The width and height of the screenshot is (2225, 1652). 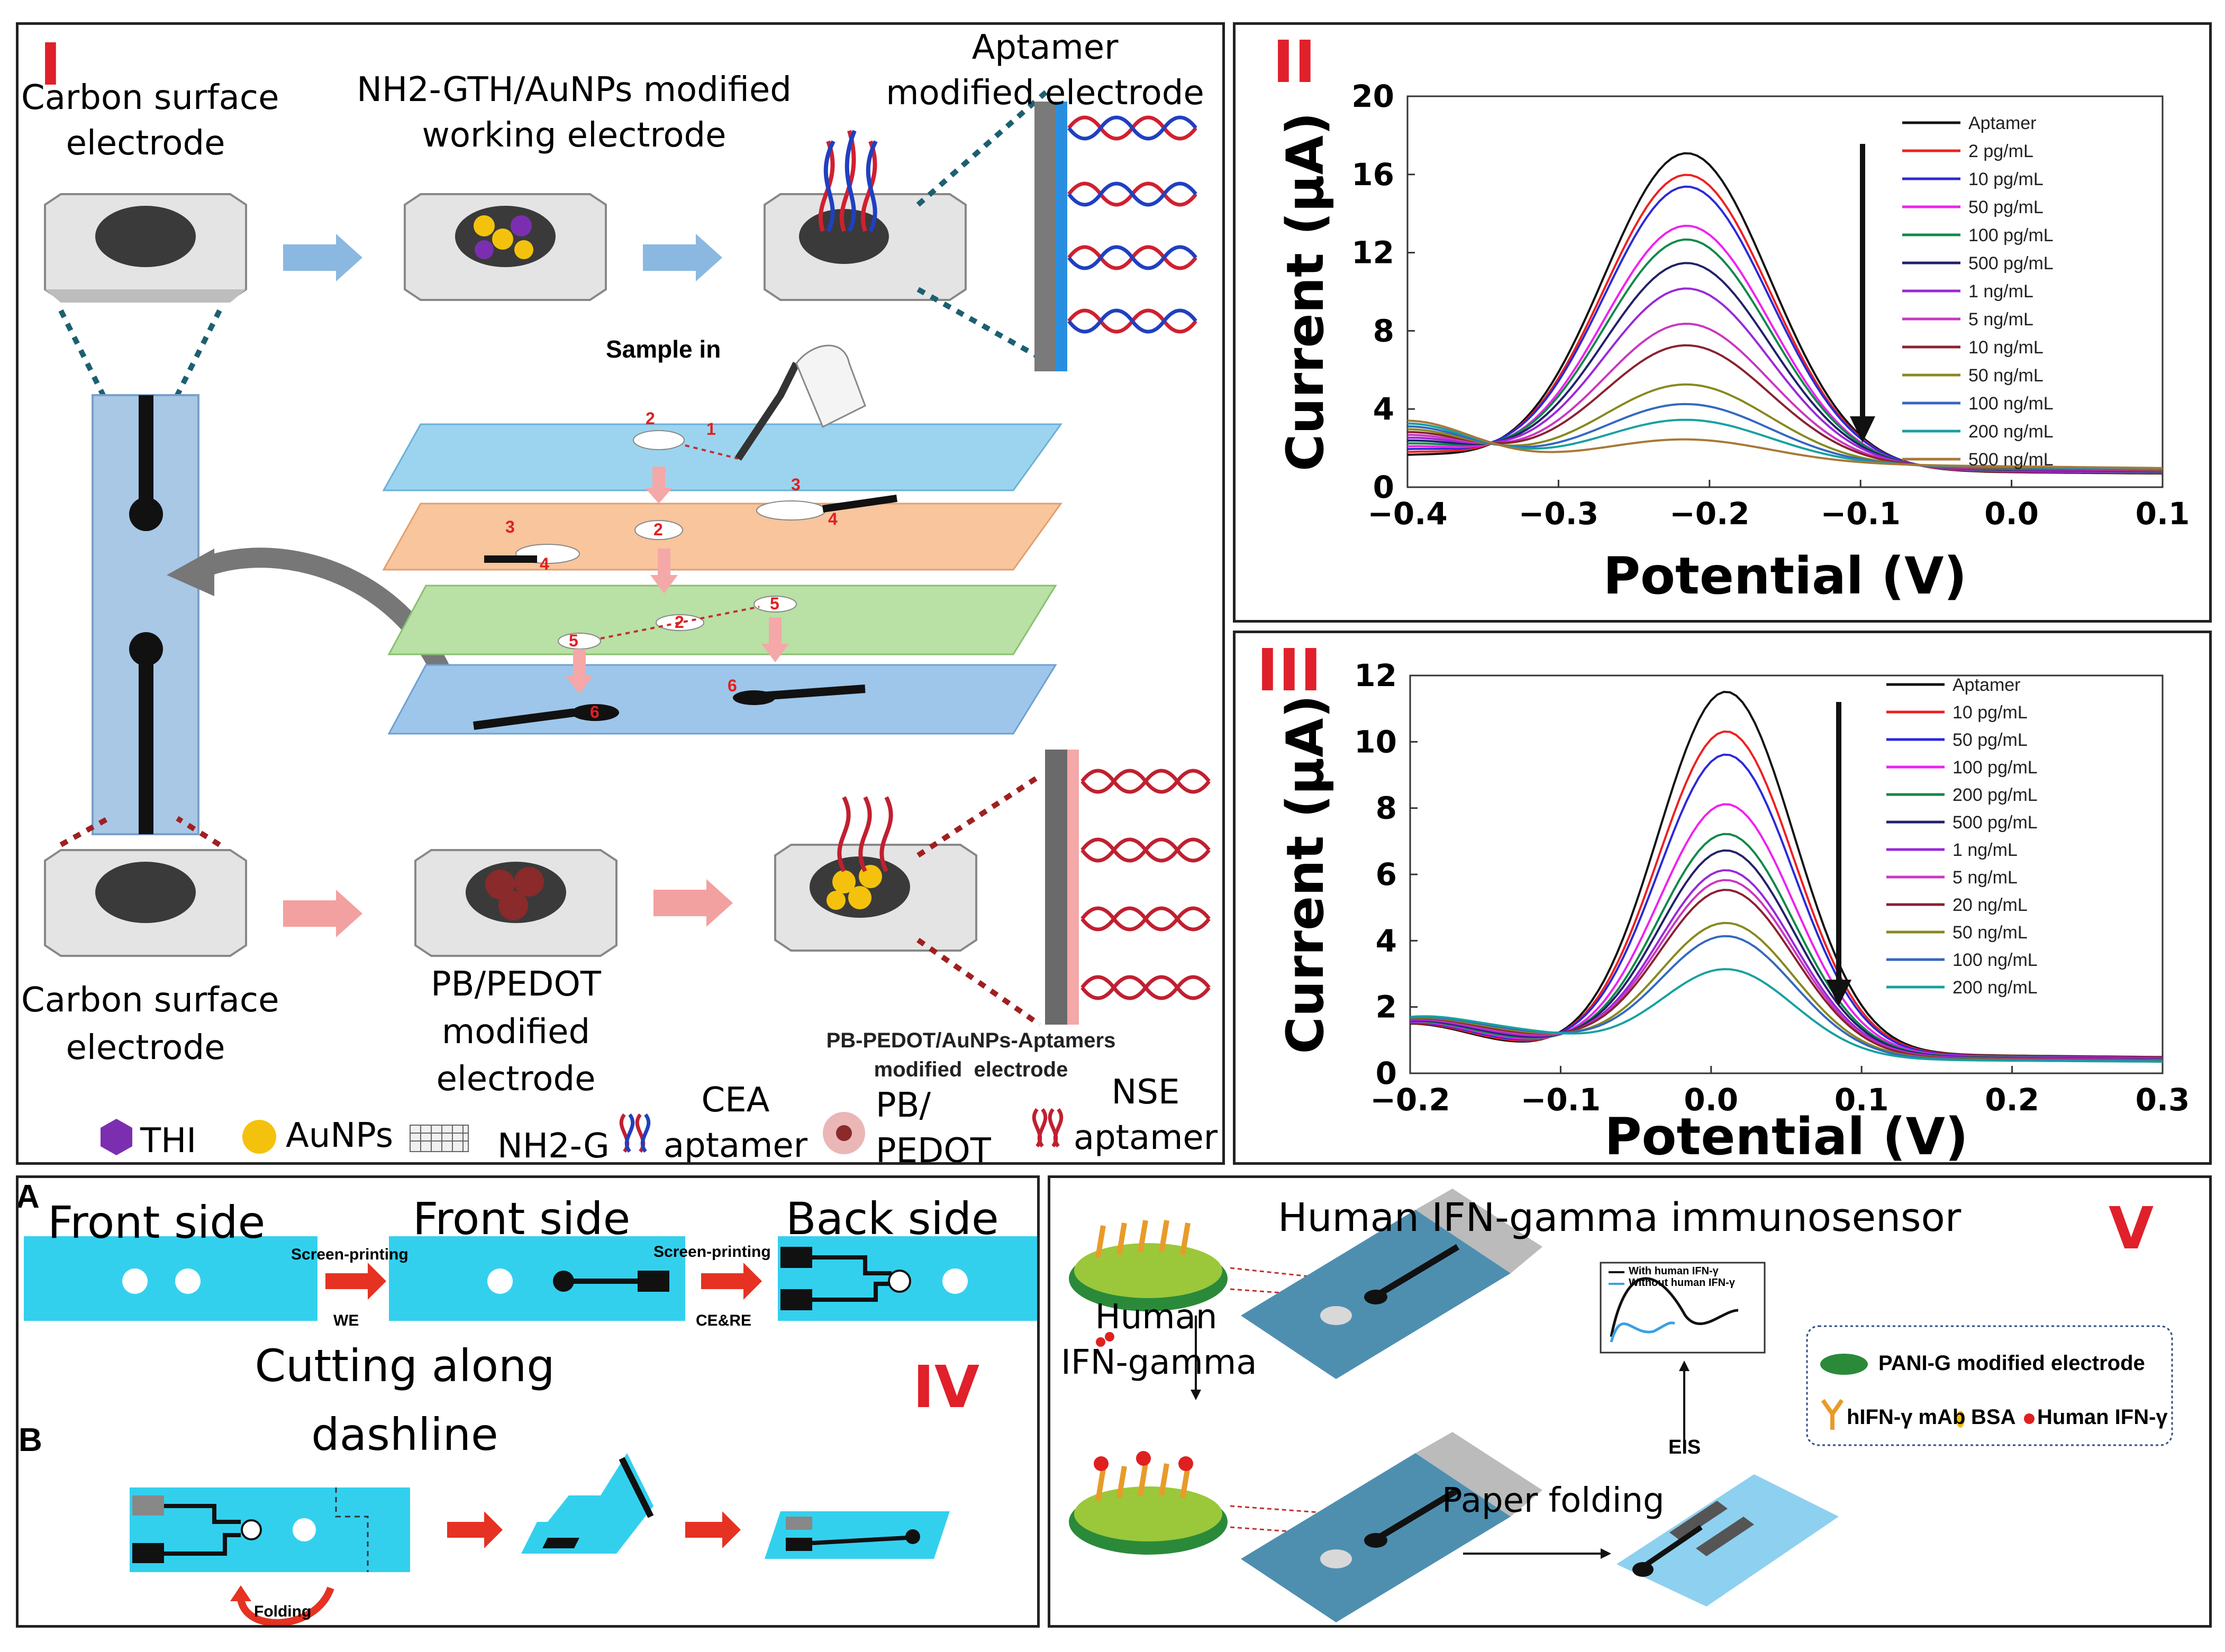 I want to click on legend-entry: 10 pg/mL, so click(x=2006, y=179).